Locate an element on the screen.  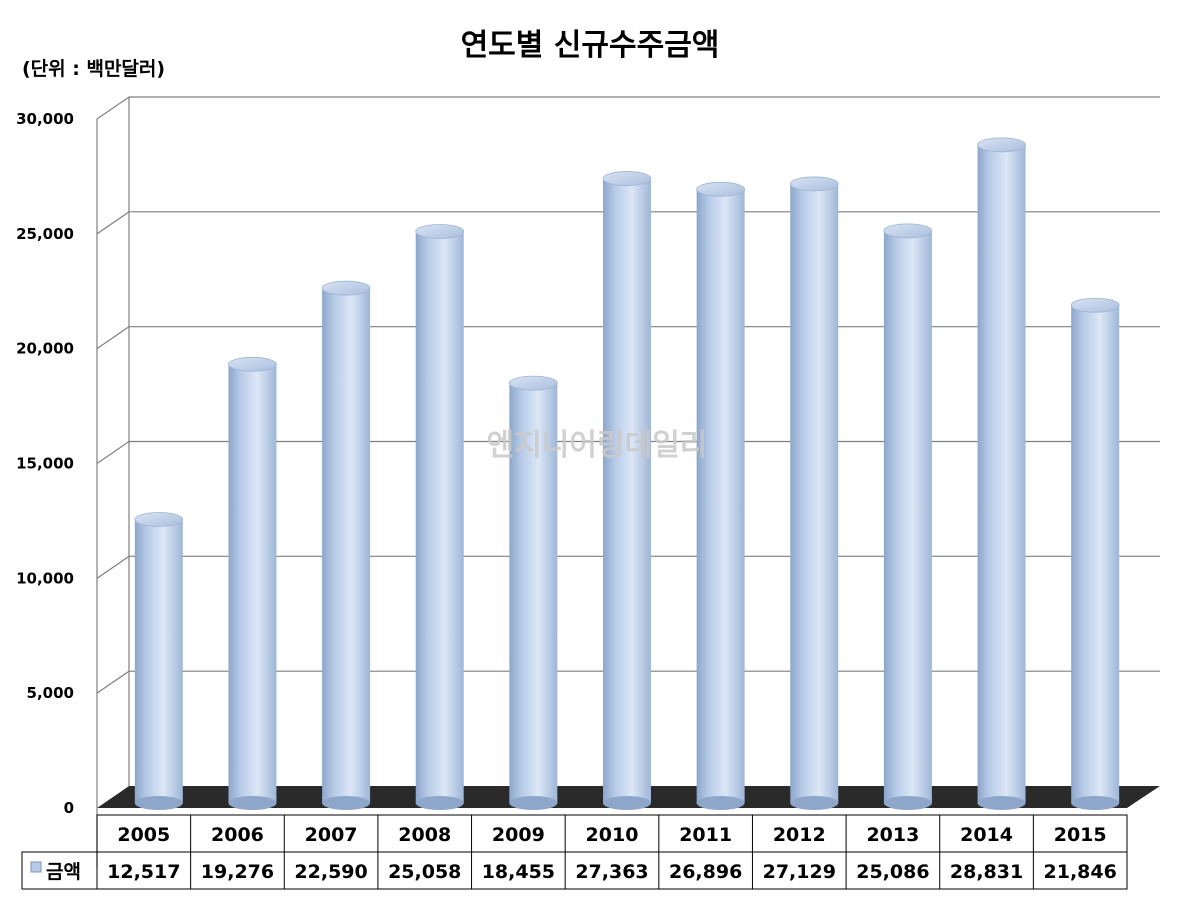
x-tick-label: 2014 is located at coordinates (986, 835).